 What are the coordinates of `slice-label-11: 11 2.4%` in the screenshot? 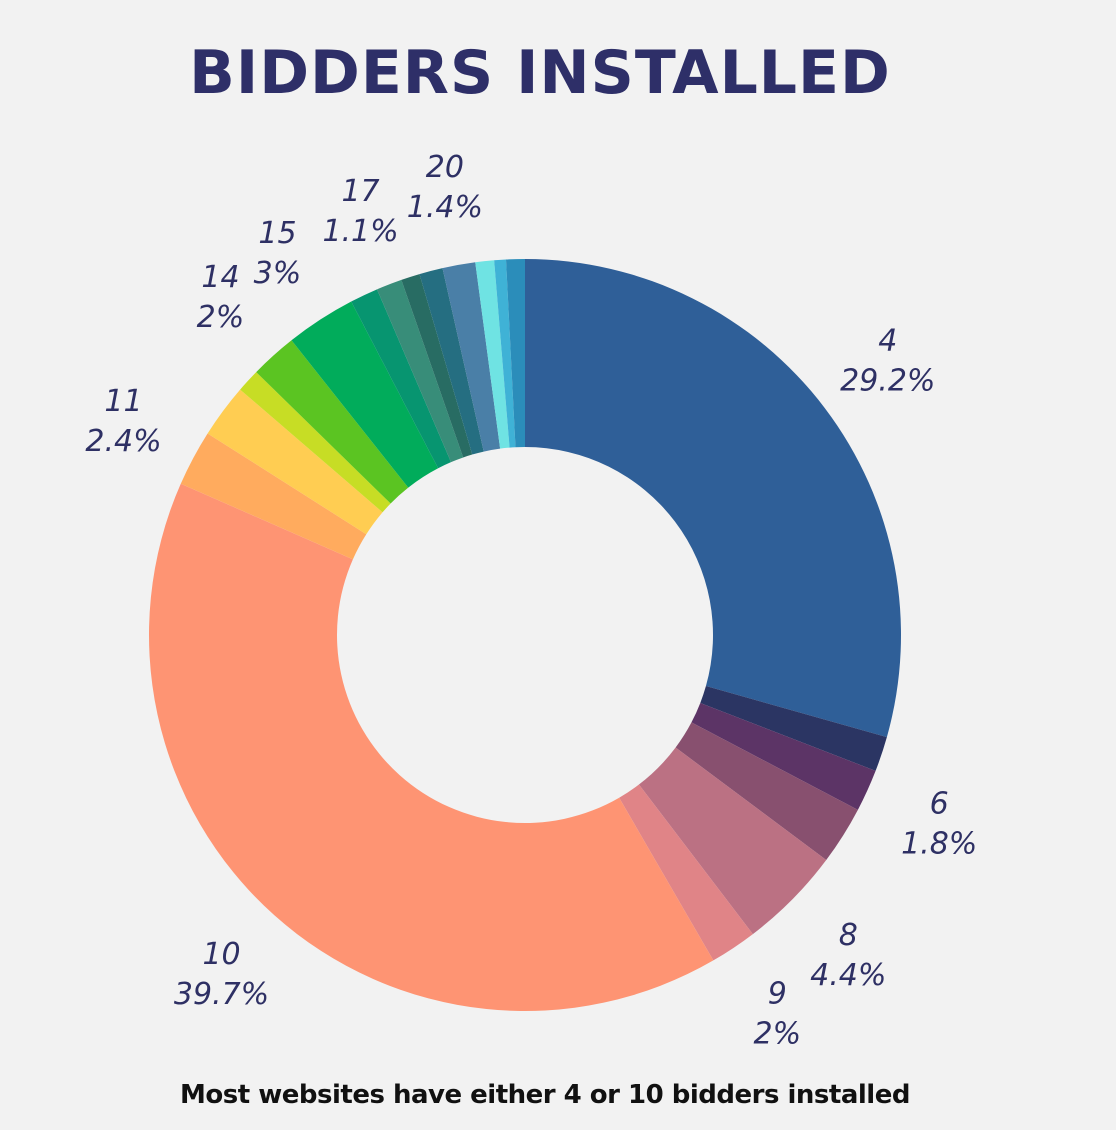 It's located at (123, 421).